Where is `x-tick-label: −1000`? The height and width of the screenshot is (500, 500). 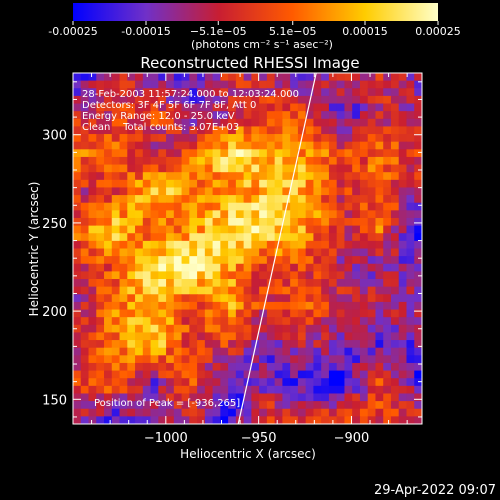
x-tick-label: −1000 is located at coordinates (166, 438).